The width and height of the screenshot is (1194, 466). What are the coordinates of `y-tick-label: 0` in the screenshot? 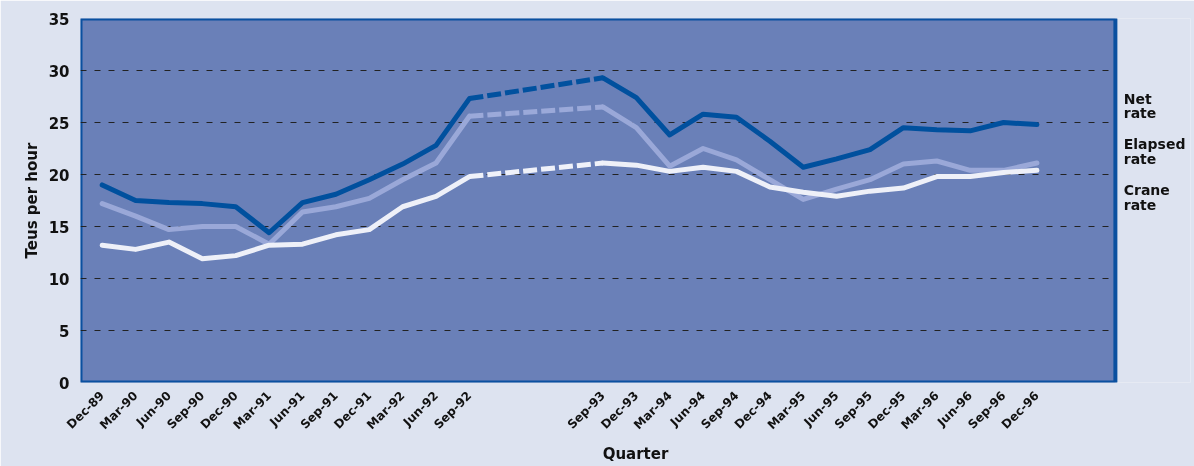 It's located at (64, 383).